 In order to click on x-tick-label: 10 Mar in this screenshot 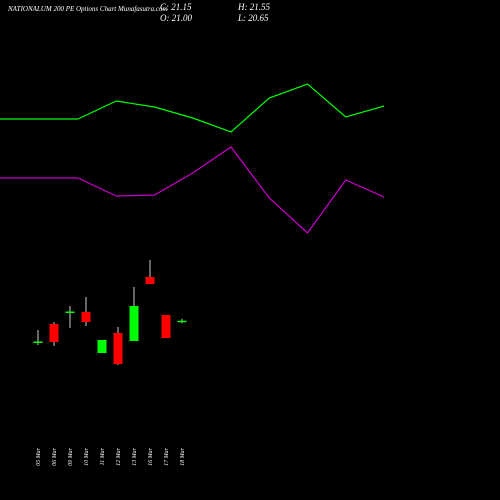, I will do `click(87, 456)`.